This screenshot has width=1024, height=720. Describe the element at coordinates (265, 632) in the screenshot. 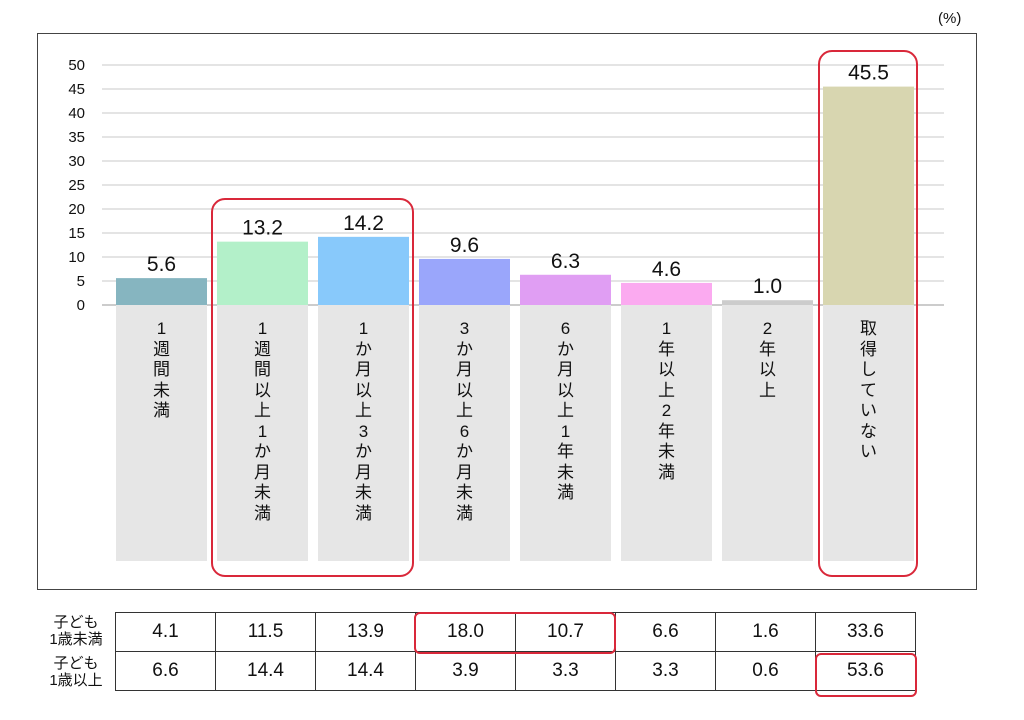

I see `table-cell: 11.5` at that location.